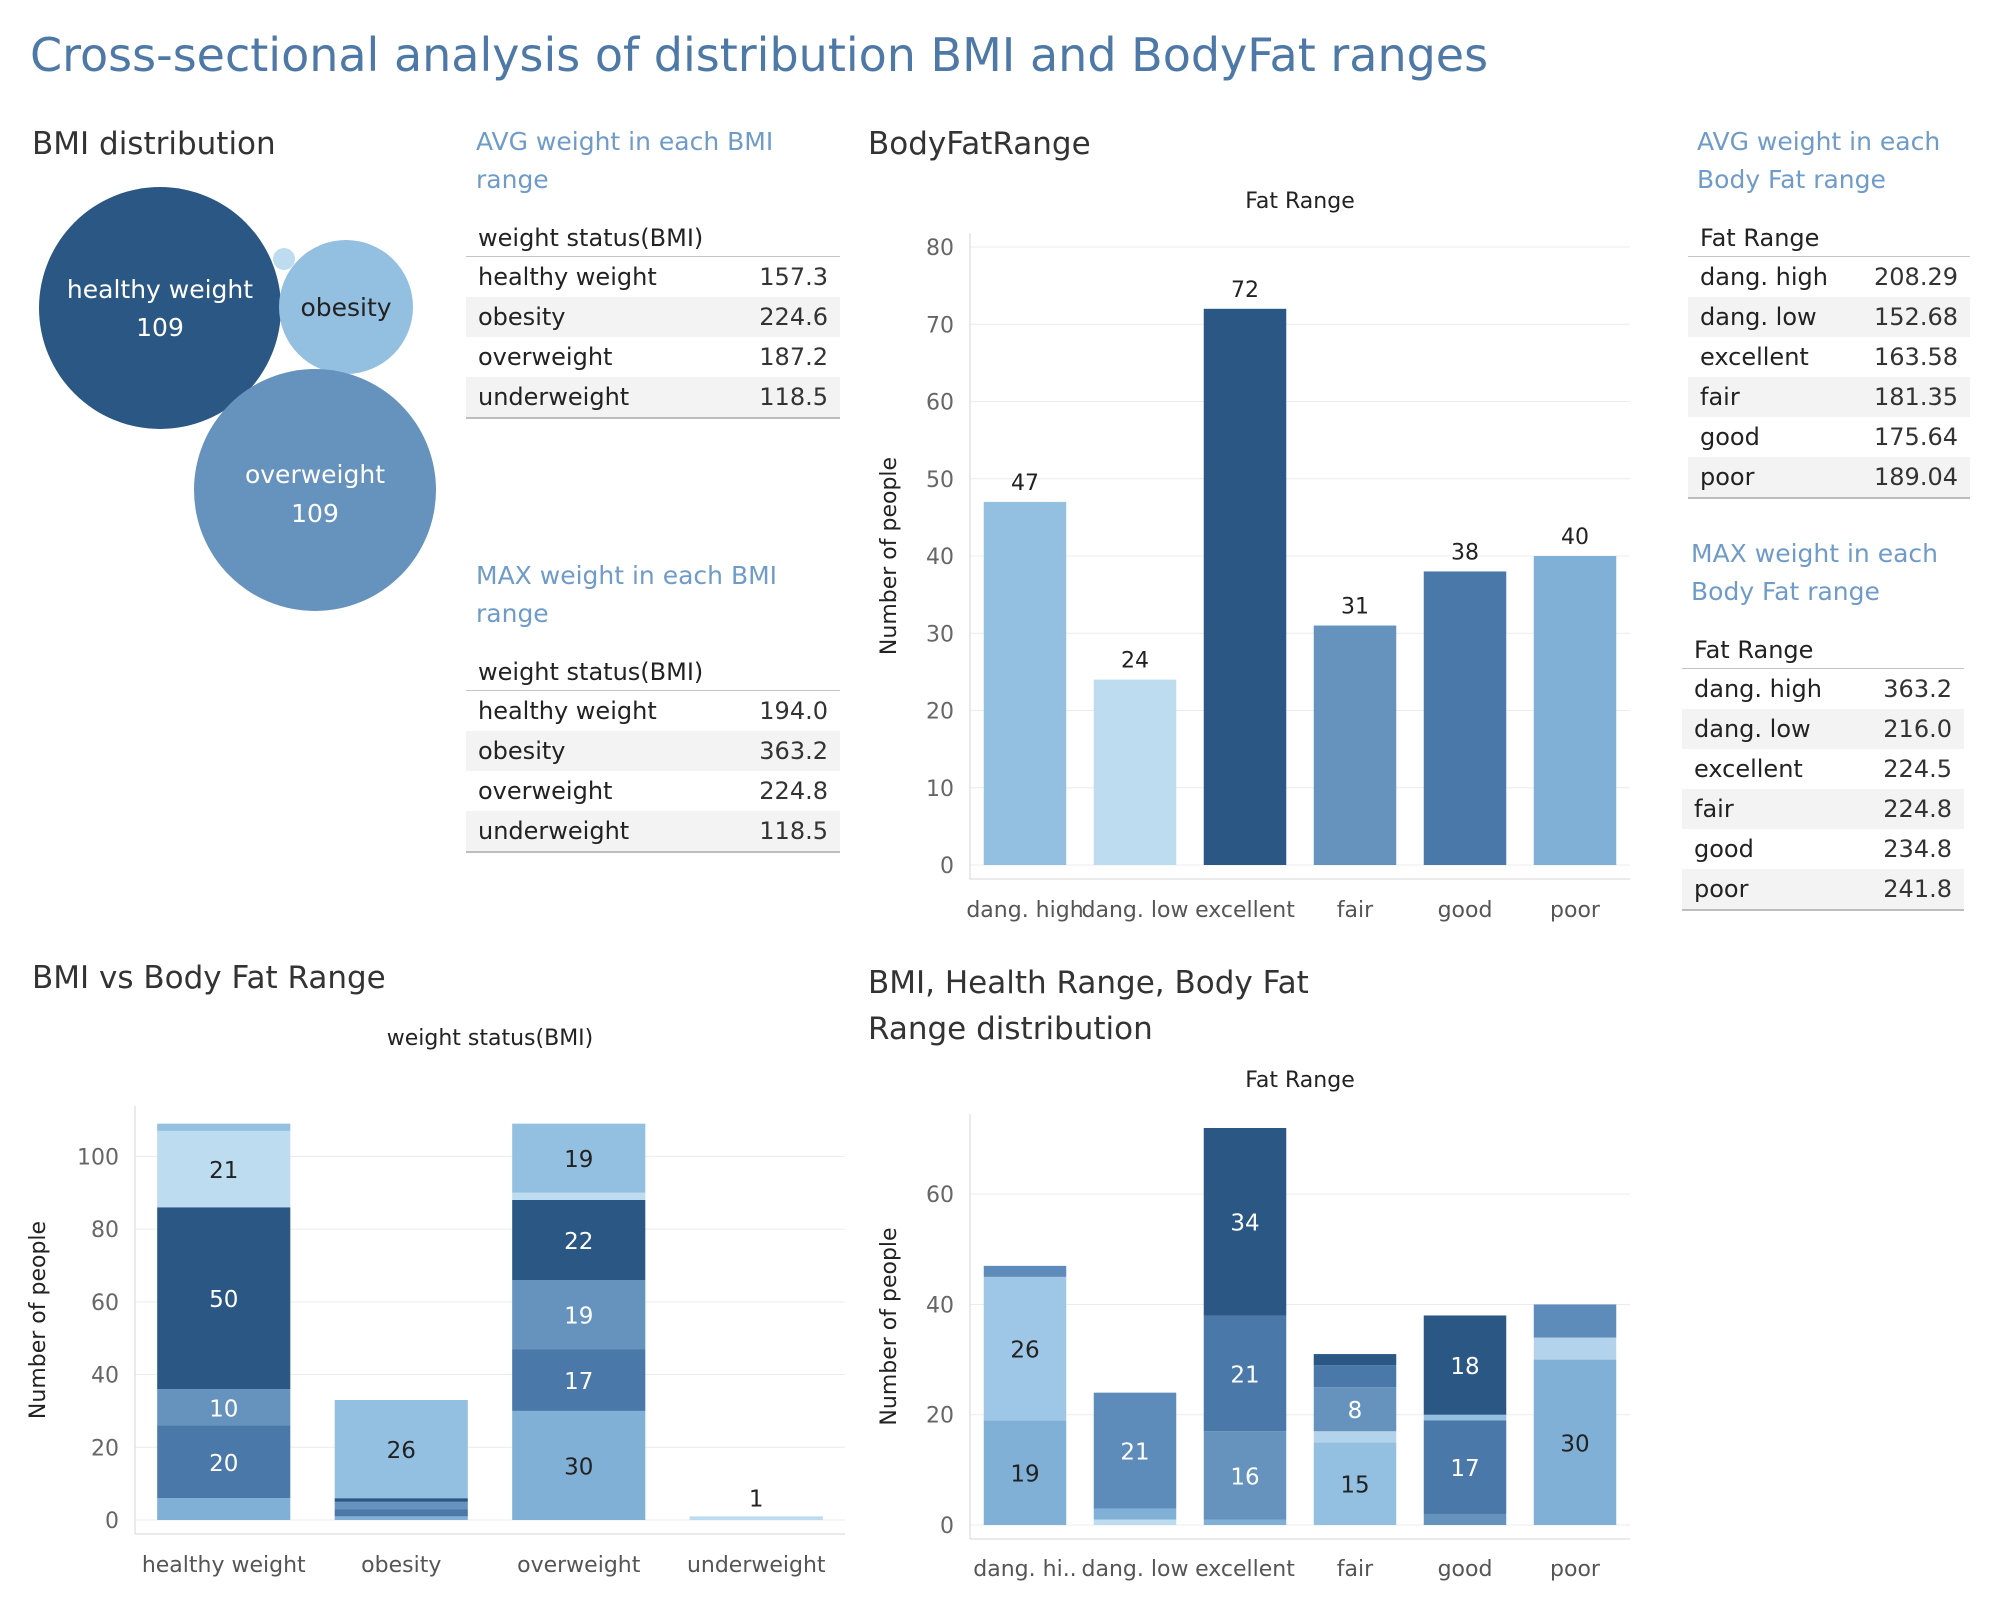 The height and width of the screenshot is (1598, 1998). Describe the element at coordinates (1917, 889) in the screenshot. I see `row-value: 241.8` at that location.